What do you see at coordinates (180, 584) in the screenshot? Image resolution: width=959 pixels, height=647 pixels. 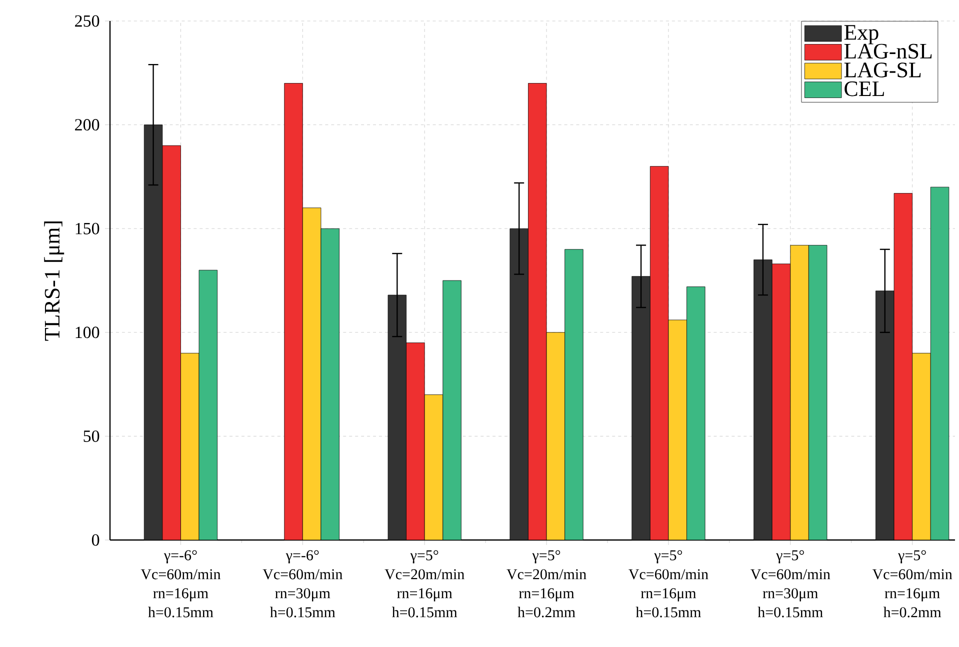 I see `x-tick-label: γ=-6° Vc=60m/min rn=16μm h=0.15mm` at bounding box center [180, 584].